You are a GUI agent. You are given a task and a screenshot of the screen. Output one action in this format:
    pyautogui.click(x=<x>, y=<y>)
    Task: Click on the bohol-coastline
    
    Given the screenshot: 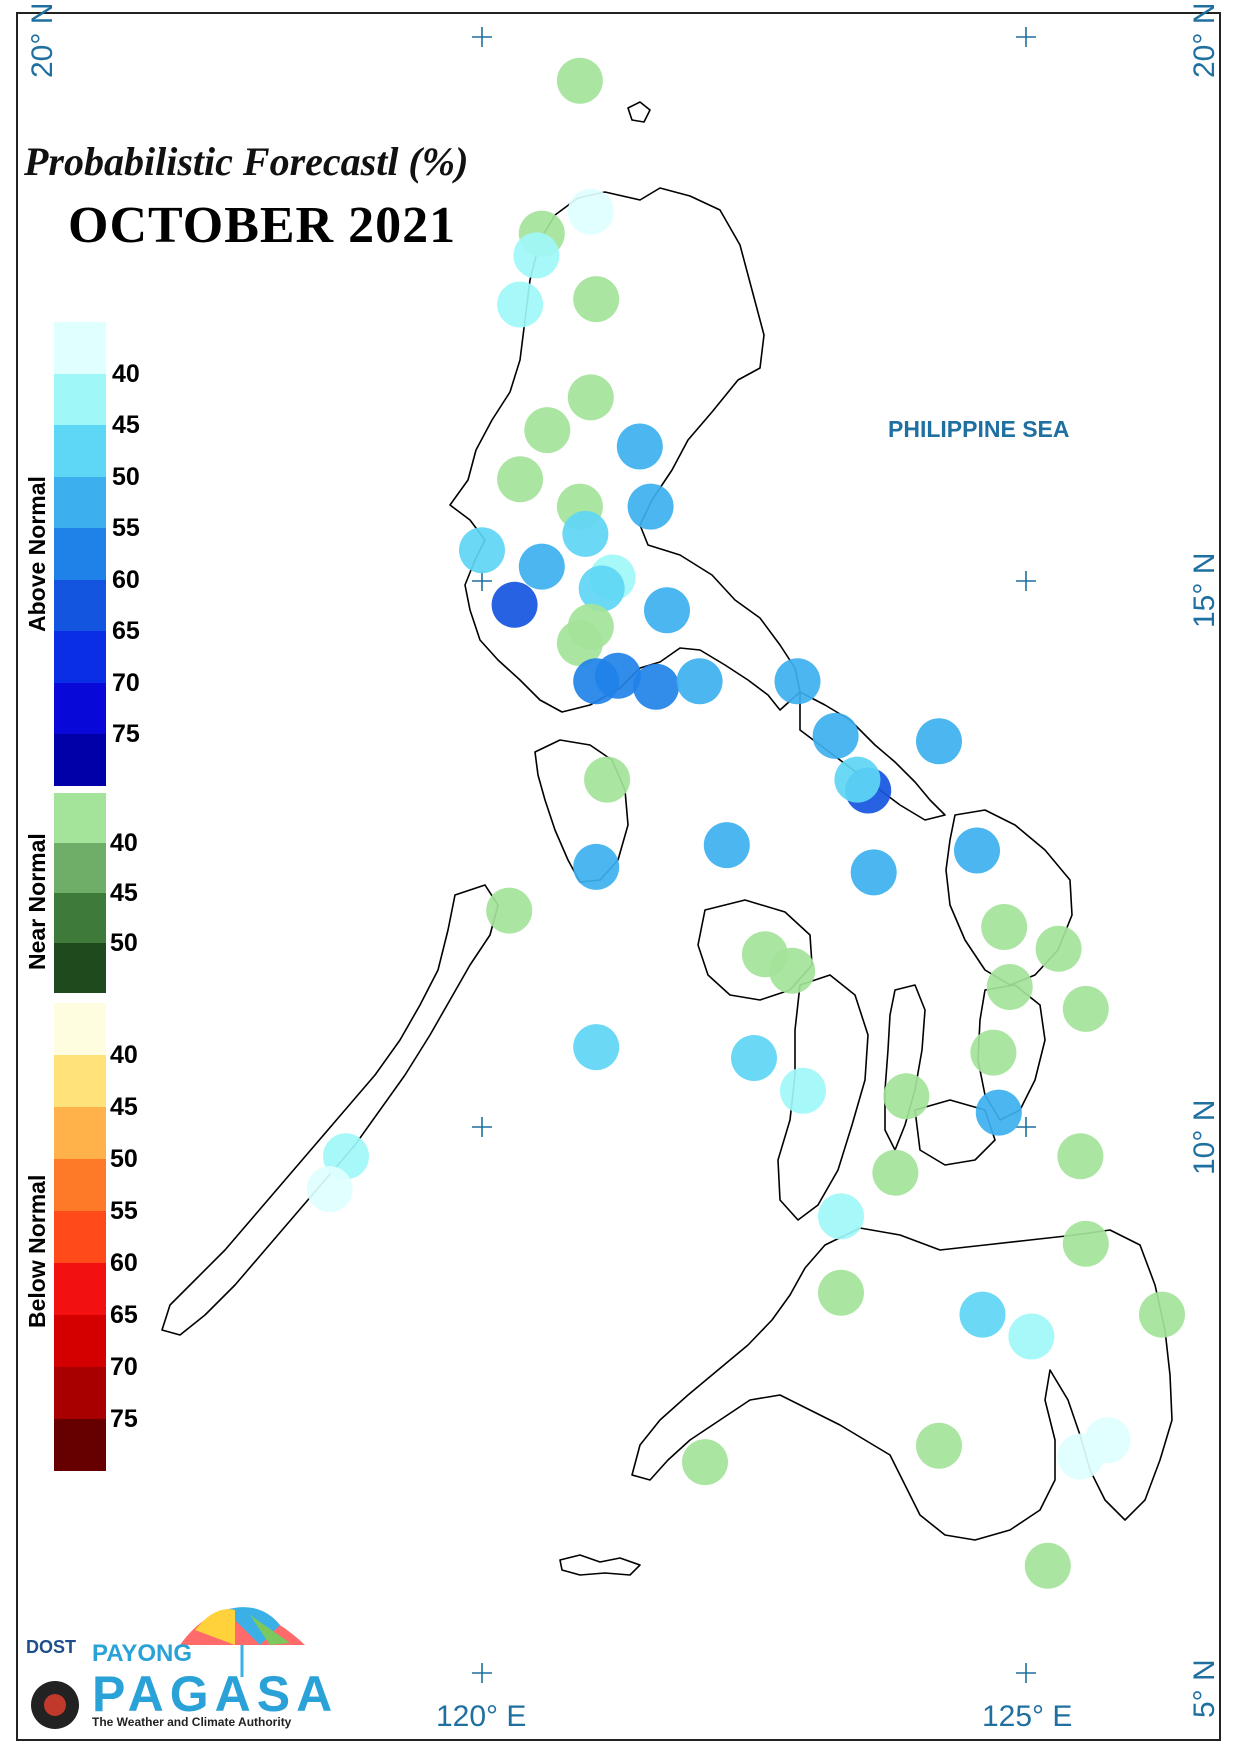 What is the action you would take?
    pyautogui.click(x=955, y=1132)
    